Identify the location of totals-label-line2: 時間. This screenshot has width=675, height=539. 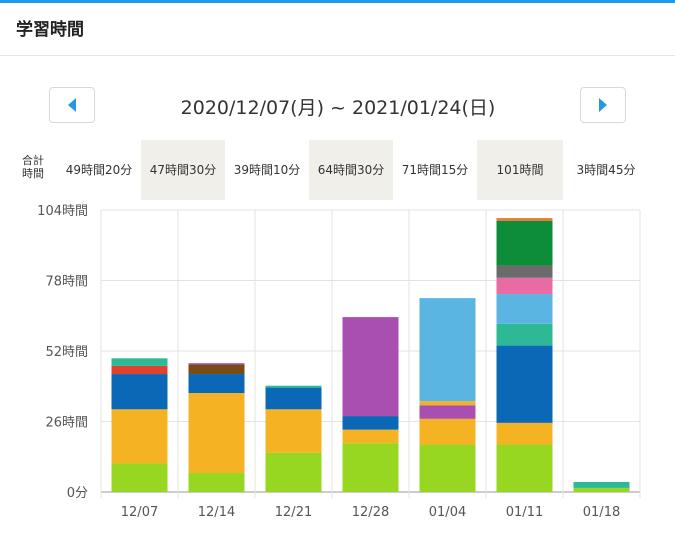
(33, 173).